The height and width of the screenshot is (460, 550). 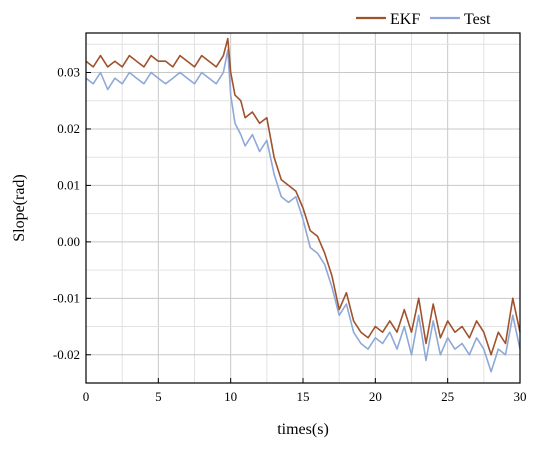 I want to click on x-tick-label: 20, so click(x=375, y=396).